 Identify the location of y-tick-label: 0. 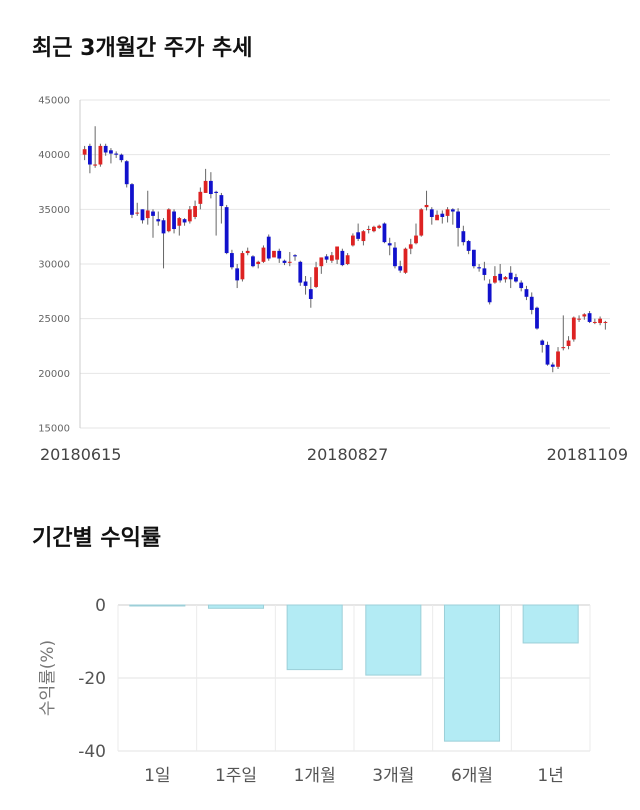
(100, 606).